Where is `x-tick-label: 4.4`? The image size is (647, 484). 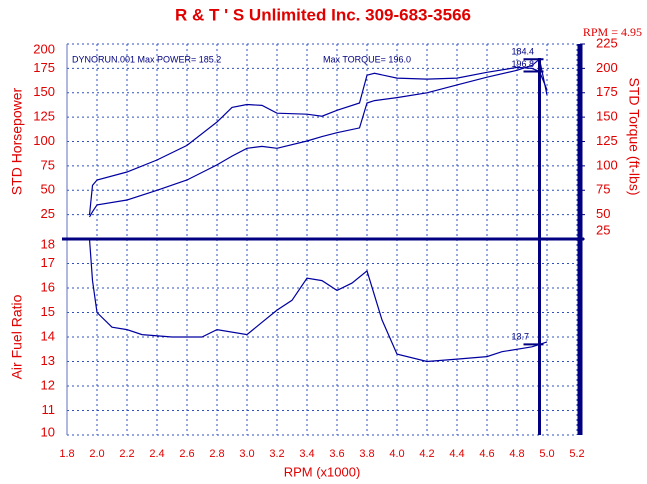 x-tick-label: 4.4 is located at coordinates (456, 454).